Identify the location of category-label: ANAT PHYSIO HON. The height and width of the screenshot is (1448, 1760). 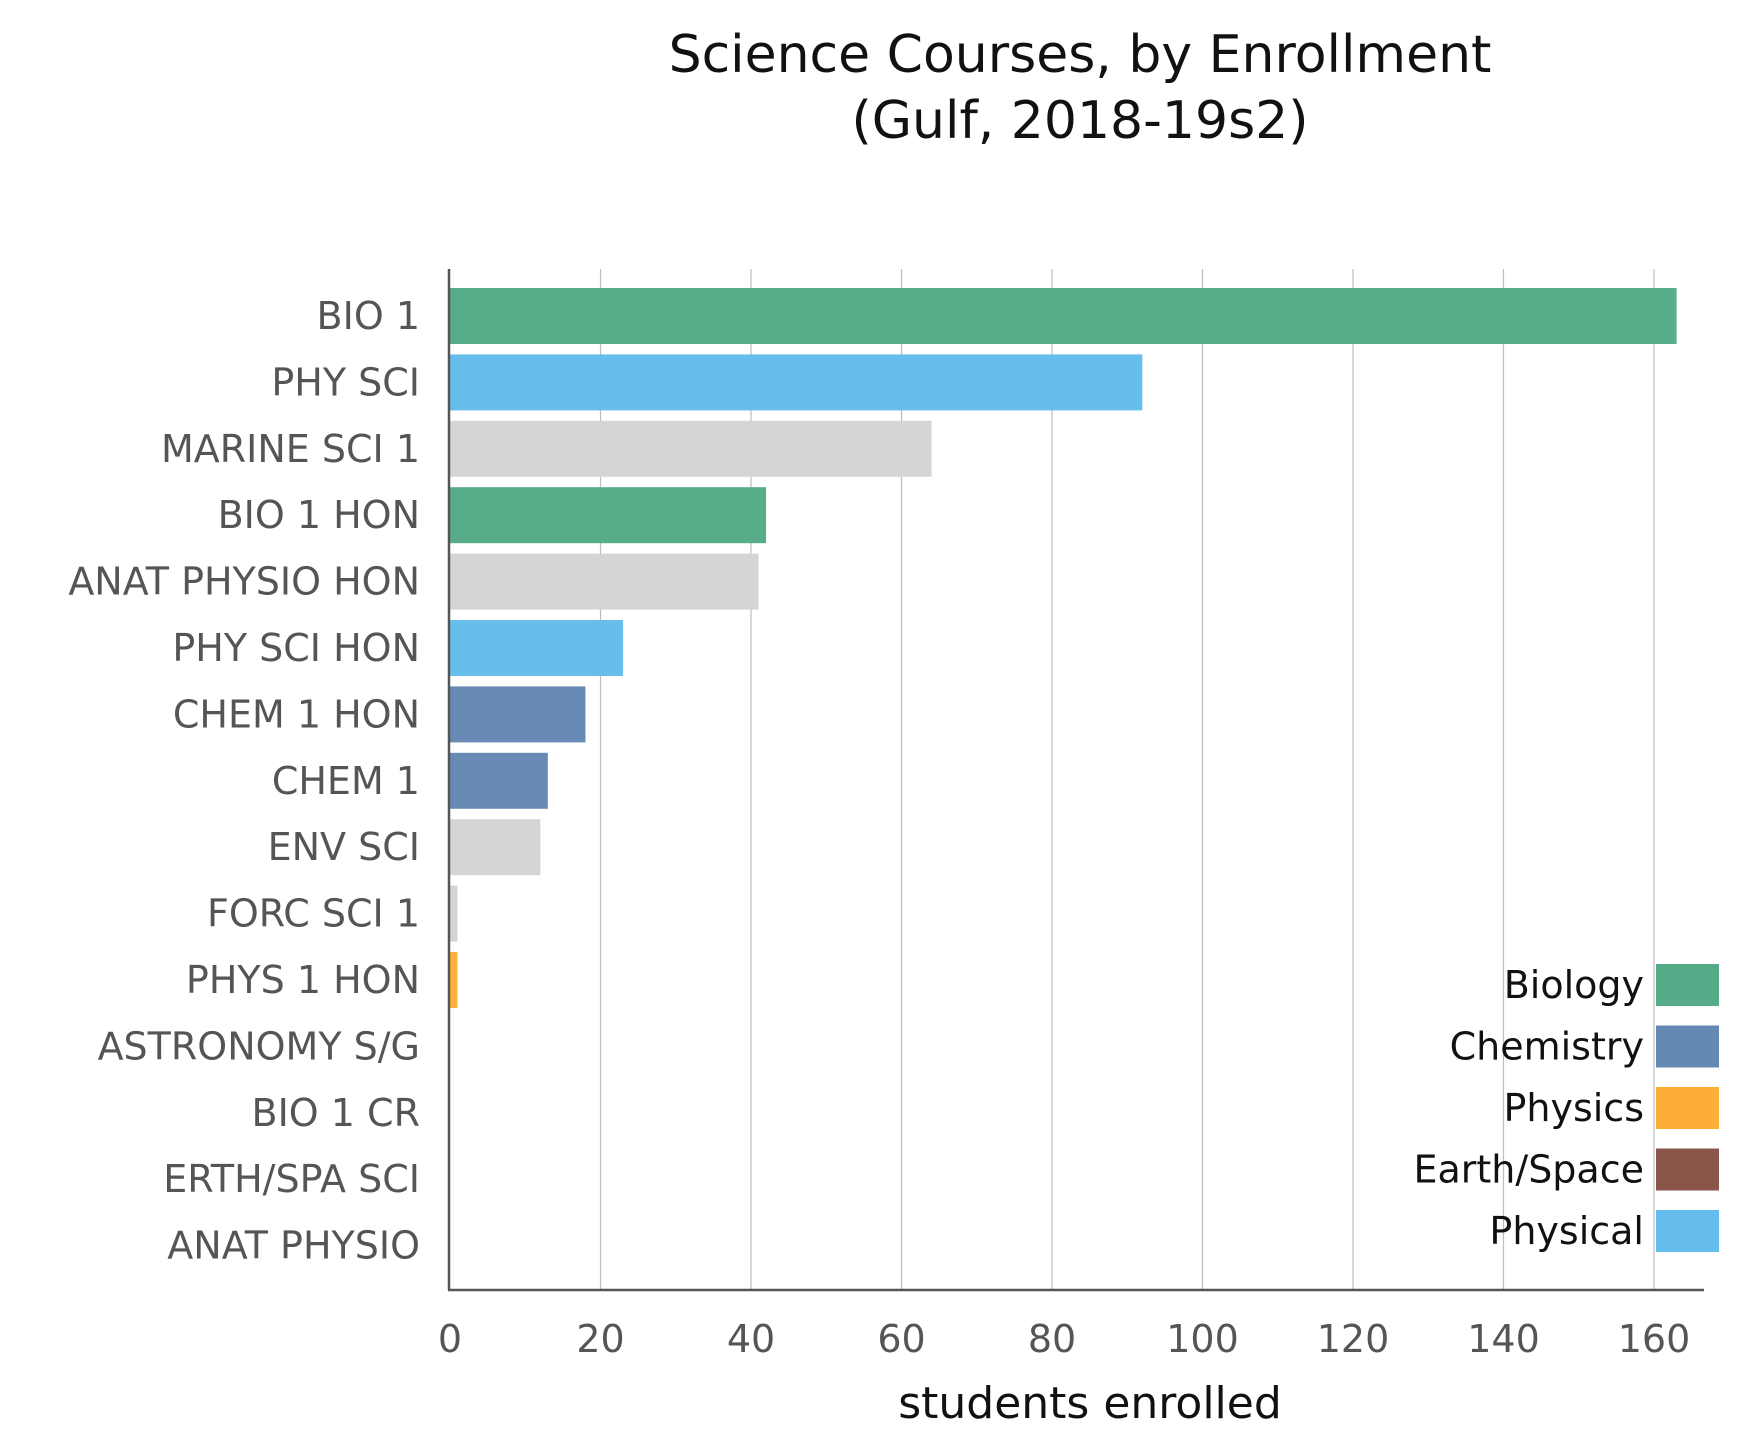
(244, 582).